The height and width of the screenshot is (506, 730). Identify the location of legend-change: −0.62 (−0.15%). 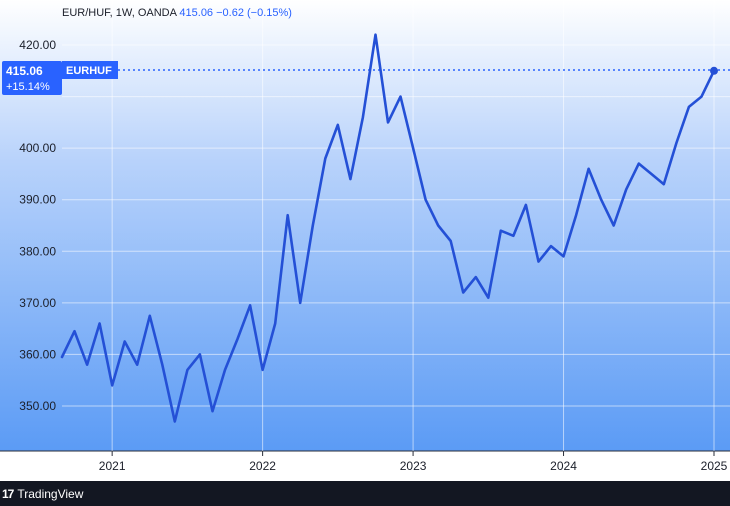
(254, 13).